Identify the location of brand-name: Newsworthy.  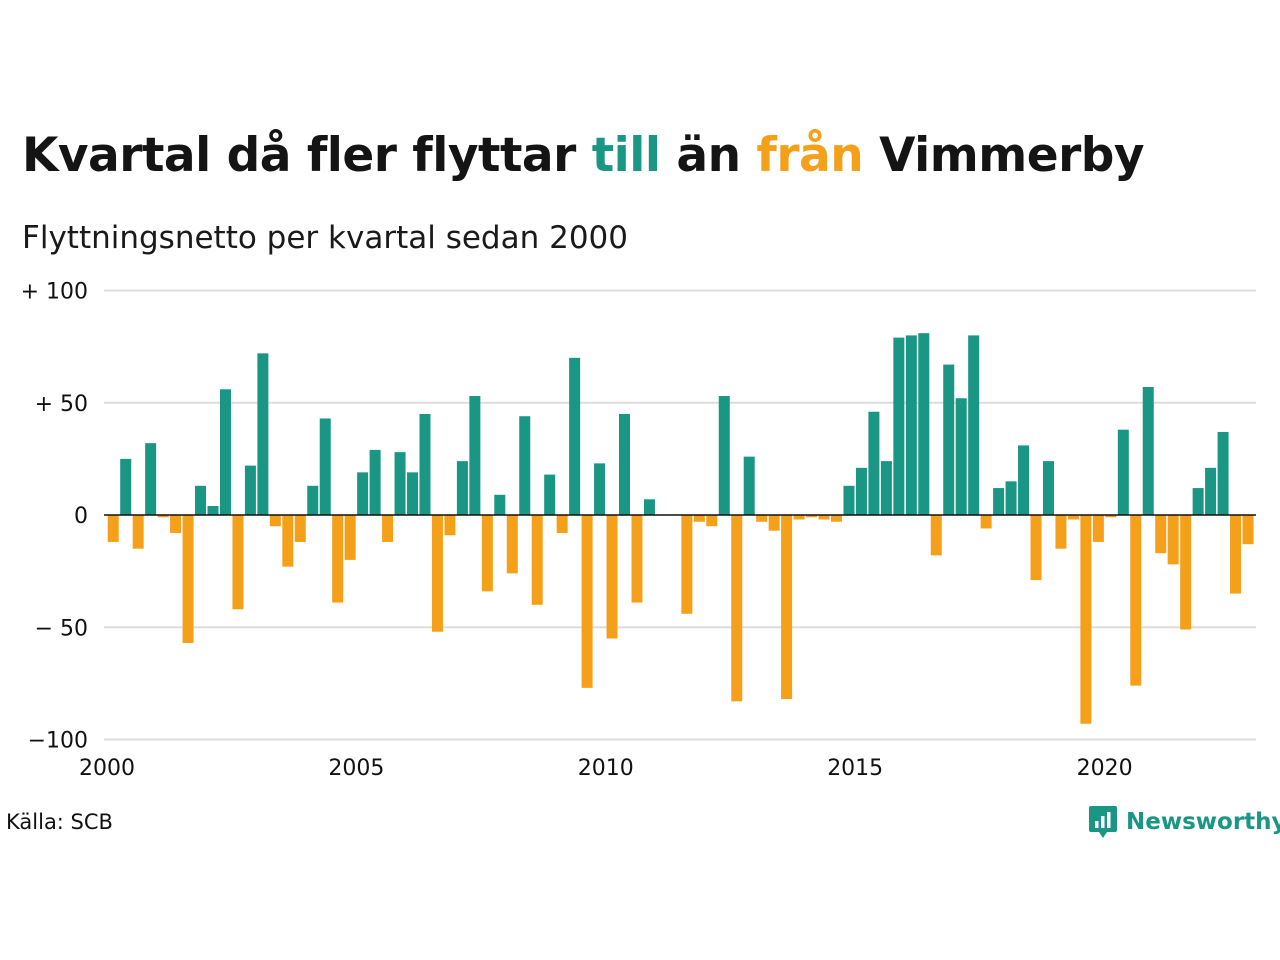
(1203, 822).